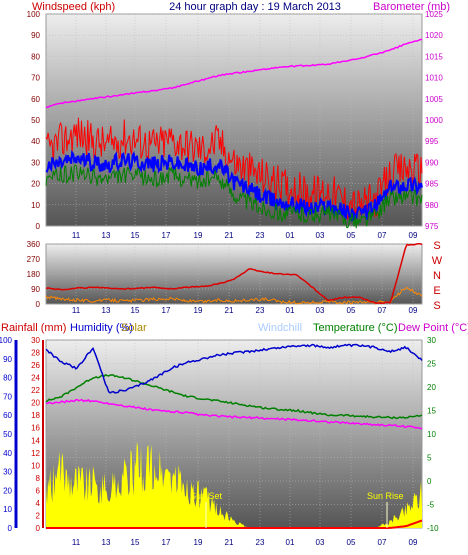 The width and height of the screenshot is (468, 555). I want to click on dir-xtick-11: 09, so click(413, 310).